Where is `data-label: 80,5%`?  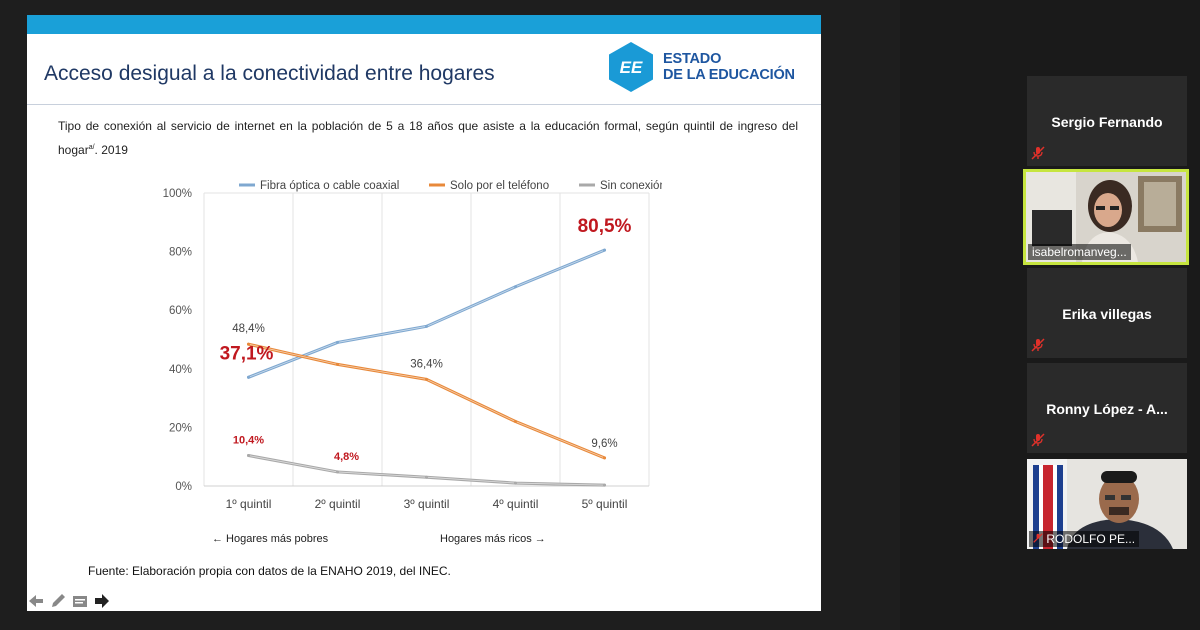 data-label: 80,5% is located at coordinates (605, 226).